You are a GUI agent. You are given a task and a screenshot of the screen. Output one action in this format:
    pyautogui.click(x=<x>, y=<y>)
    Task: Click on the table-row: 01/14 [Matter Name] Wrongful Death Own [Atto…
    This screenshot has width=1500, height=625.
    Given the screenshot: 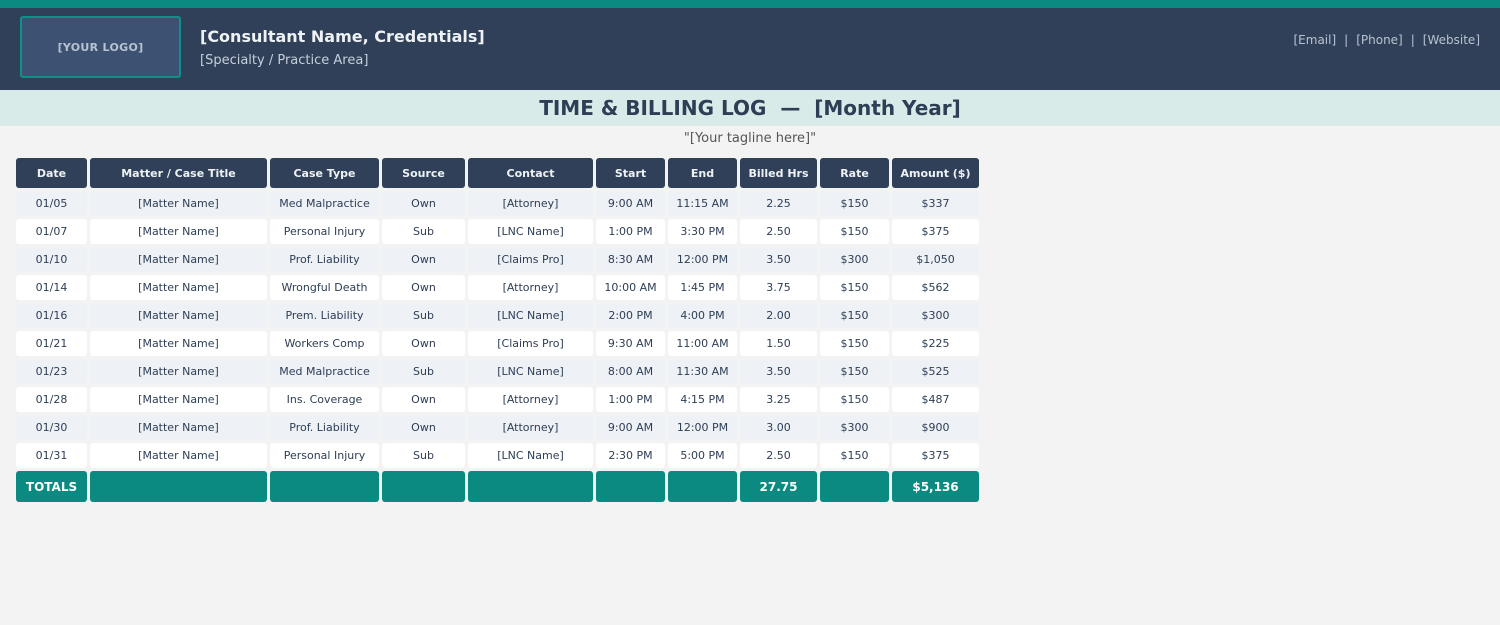 What is the action you would take?
    pyautogui.click(x=497, y=287)
    